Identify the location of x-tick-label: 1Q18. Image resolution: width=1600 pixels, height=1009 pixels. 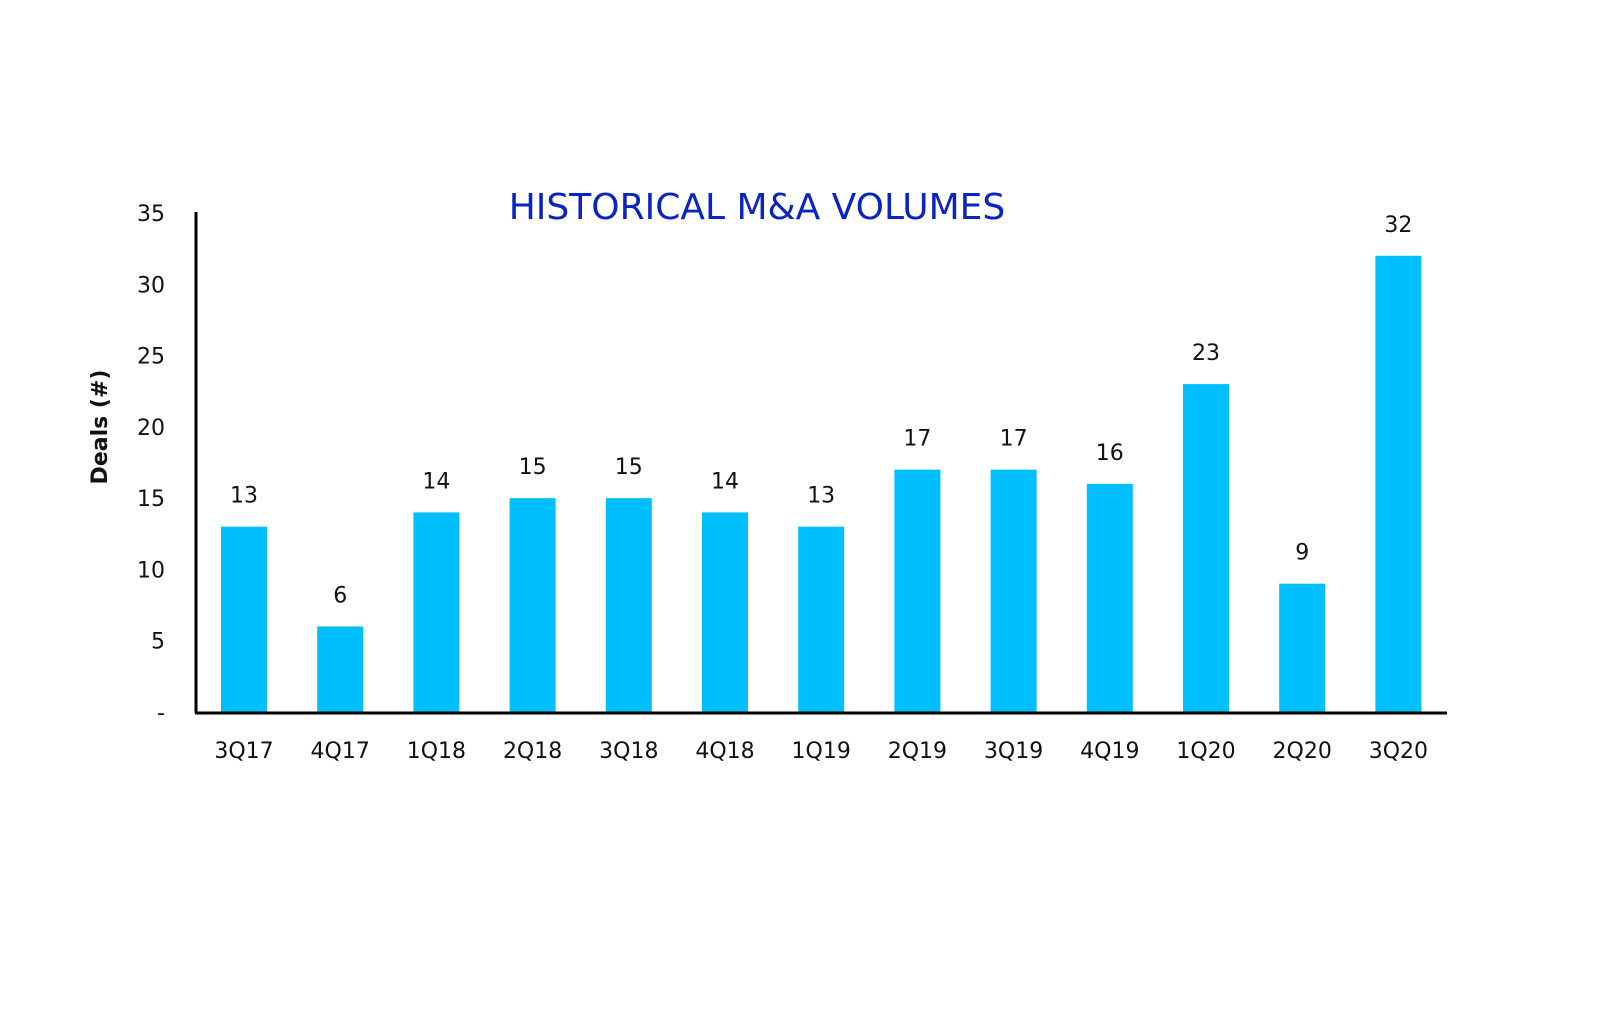
(436, 751).